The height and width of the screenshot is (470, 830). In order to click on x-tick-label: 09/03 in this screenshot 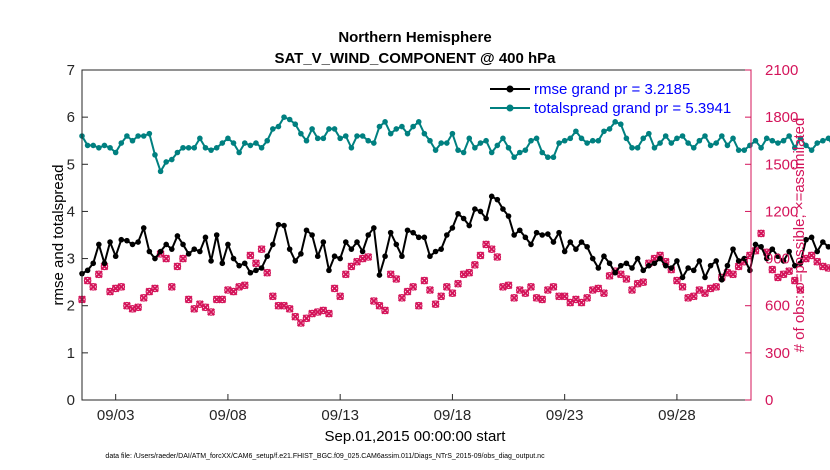, I will do `click(116, 415)`.